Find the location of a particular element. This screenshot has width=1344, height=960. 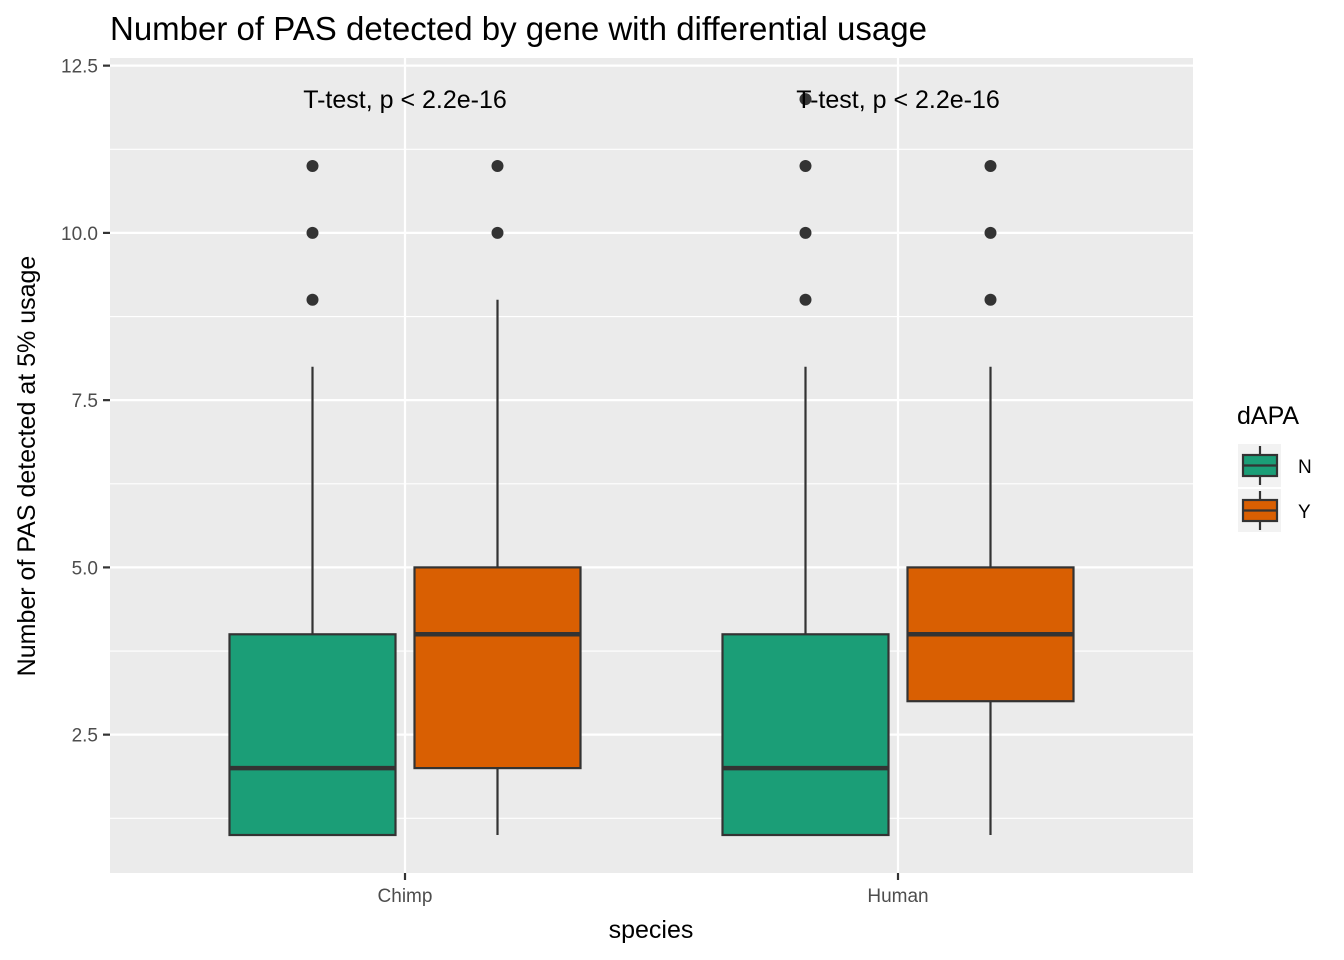

legend-key-Y is located at coordinates (1259, 510).